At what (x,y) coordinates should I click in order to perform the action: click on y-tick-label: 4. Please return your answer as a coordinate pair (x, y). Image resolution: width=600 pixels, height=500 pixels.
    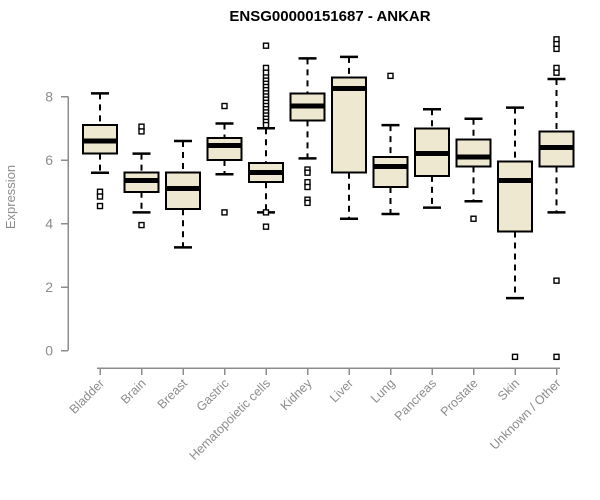
    Looking at the image, I should click on (49, 224).